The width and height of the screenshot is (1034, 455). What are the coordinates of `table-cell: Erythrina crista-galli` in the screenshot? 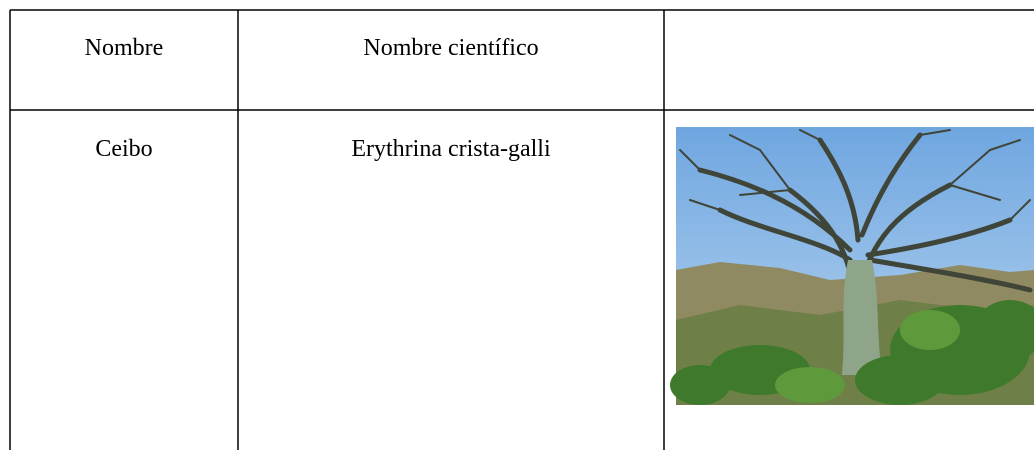 It's located at (451, 149).